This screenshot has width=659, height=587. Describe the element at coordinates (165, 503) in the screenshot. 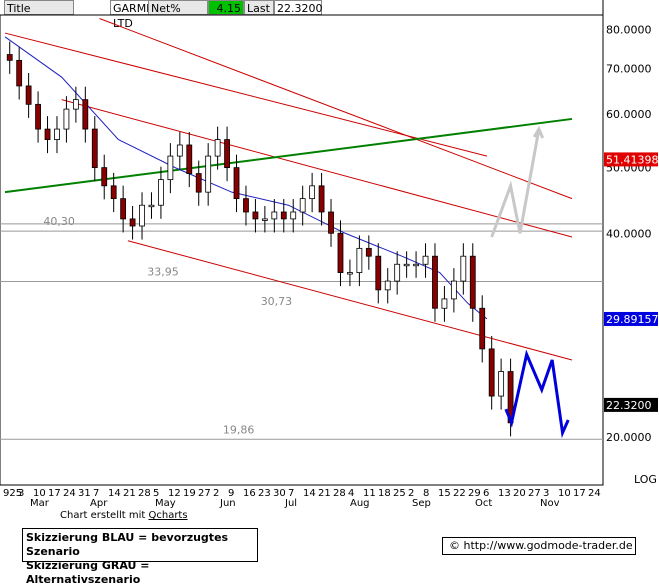

I see `x-month-label-2: May` at that location.